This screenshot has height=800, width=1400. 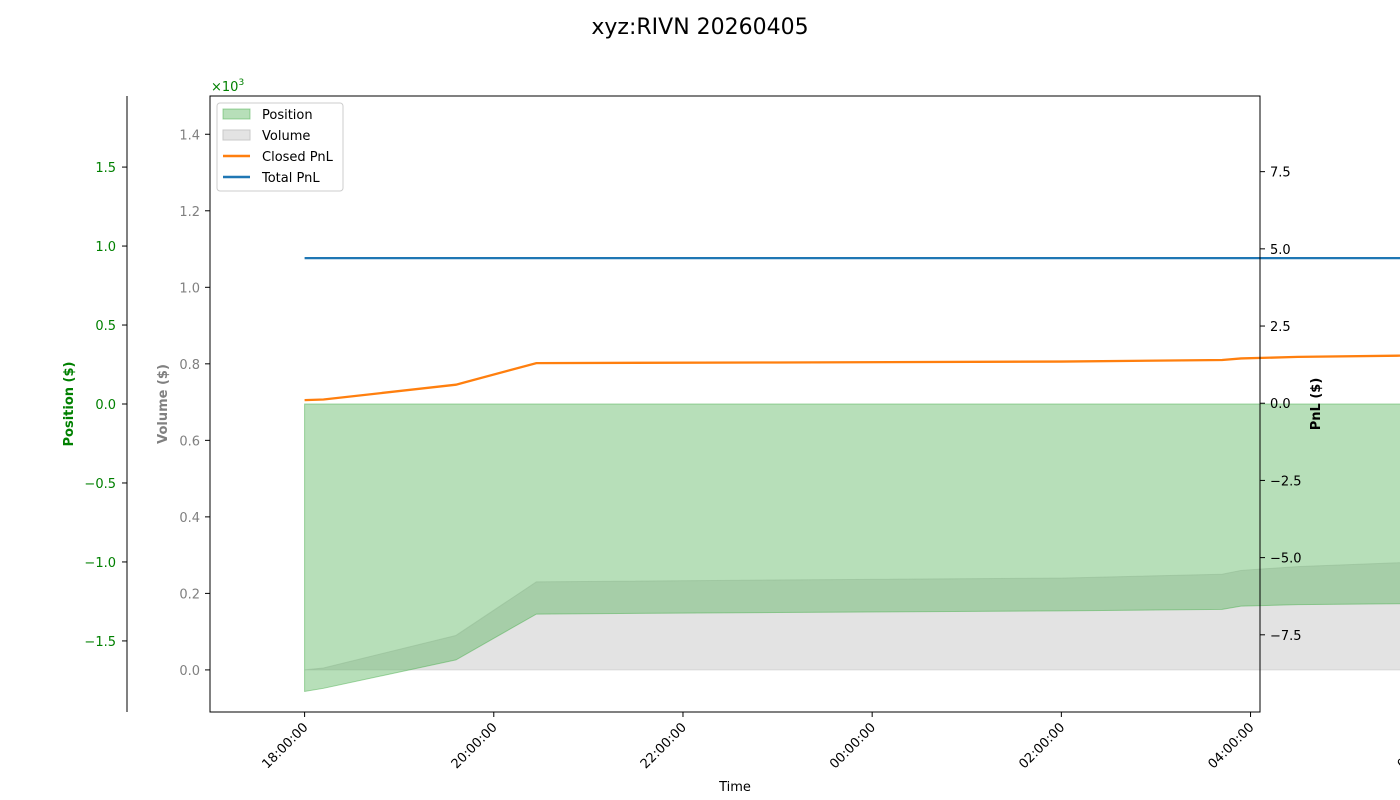 I want to click on legend-swatch-position, so click(x=236, y=114).